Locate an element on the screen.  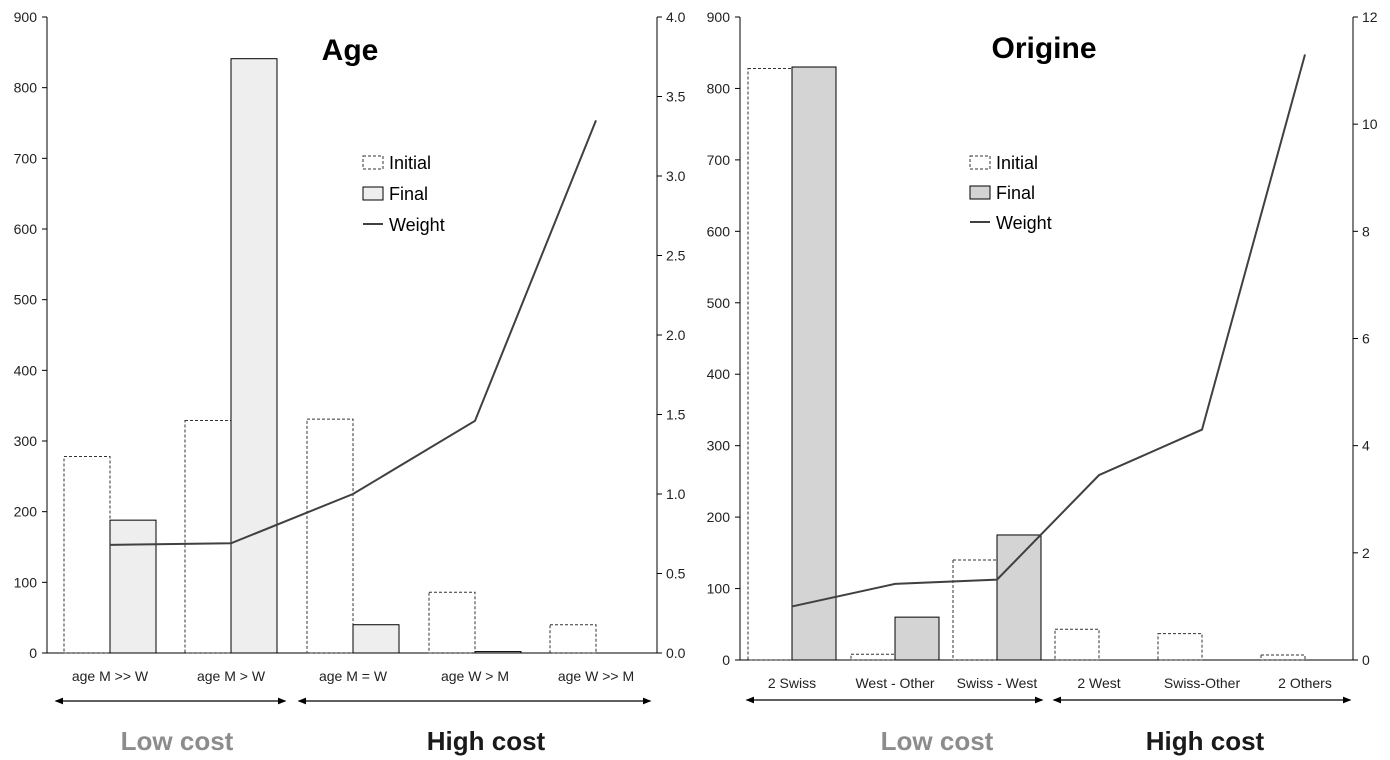
chart-title: Age is located at coordinates (350, 50).